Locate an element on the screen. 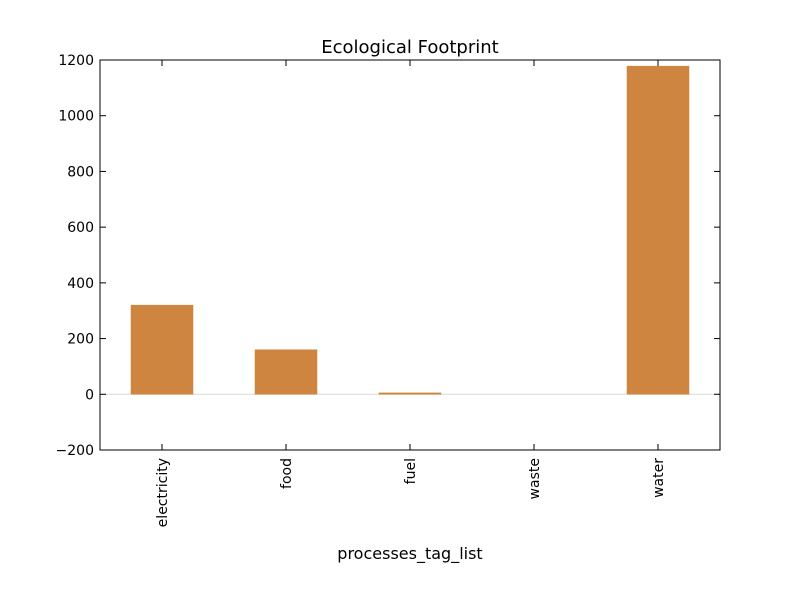 The height and width of the screenshot is (604, 800). chart-title: Ecological Footprint is located at coordinates (409, 47).